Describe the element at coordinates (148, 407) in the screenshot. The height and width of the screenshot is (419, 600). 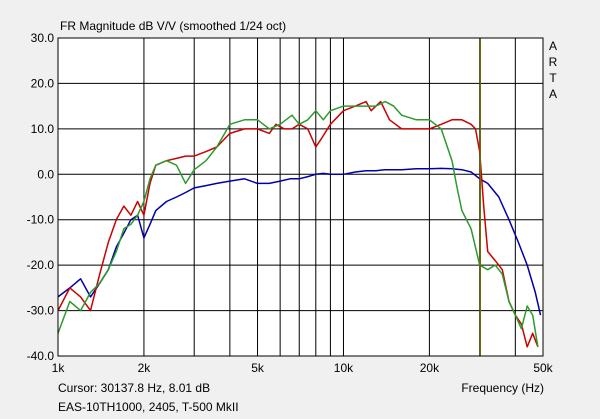
I see `device-label: EAS-10TH1000, 2405, T-500 MkII` at that location.